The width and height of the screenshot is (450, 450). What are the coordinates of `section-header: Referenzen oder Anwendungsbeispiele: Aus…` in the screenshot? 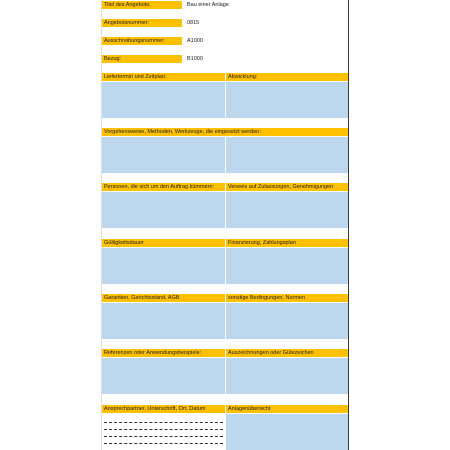 It's located at (225, 353).